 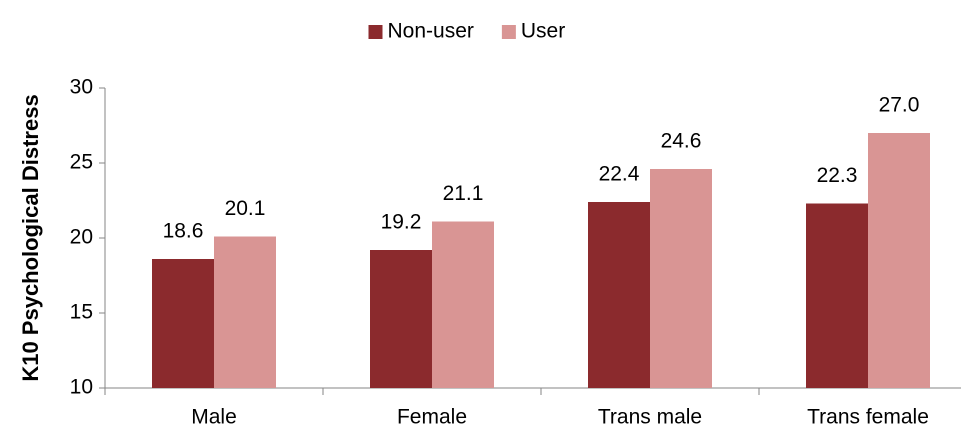 What do you see at coordinates (899, 105) in the screenshot?
I see `value-label: 27.0` at bounding box center [899, 105].